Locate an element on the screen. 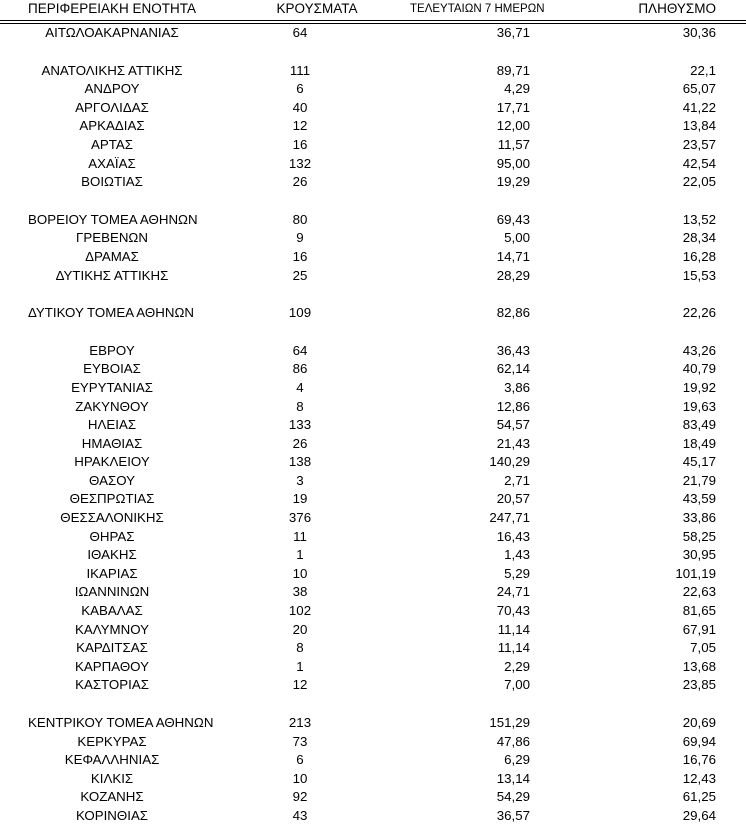 The image size is (746, 826). cell-population: 18,49 is located at coordinates (699, 443).